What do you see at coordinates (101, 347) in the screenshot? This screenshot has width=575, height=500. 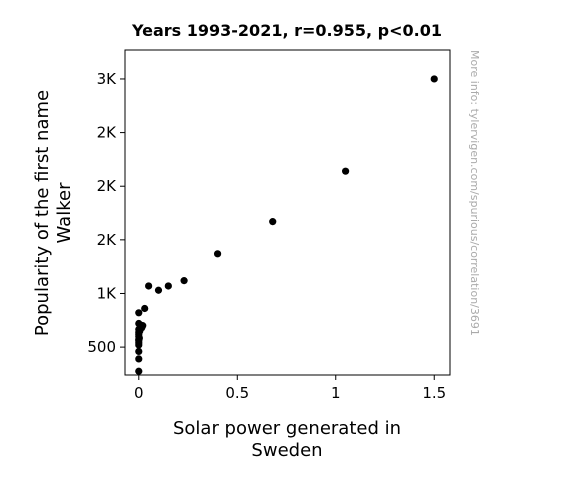 I see `y-tick-label: 500` at bounding box center [101, 347].